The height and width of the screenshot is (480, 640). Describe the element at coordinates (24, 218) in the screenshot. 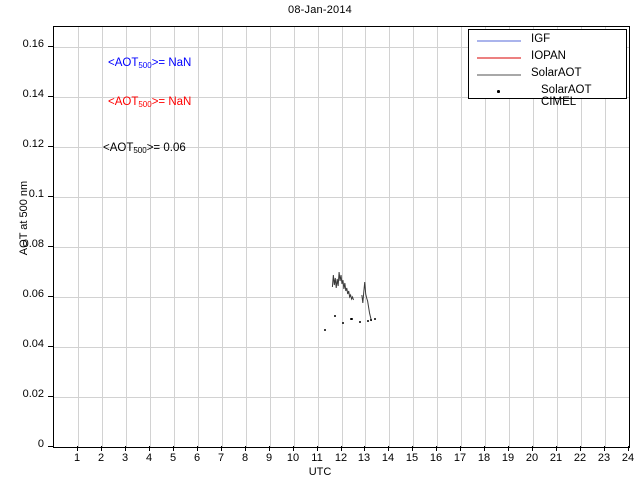

I see `y-axis-title: AOT at 500 nm` at that location.